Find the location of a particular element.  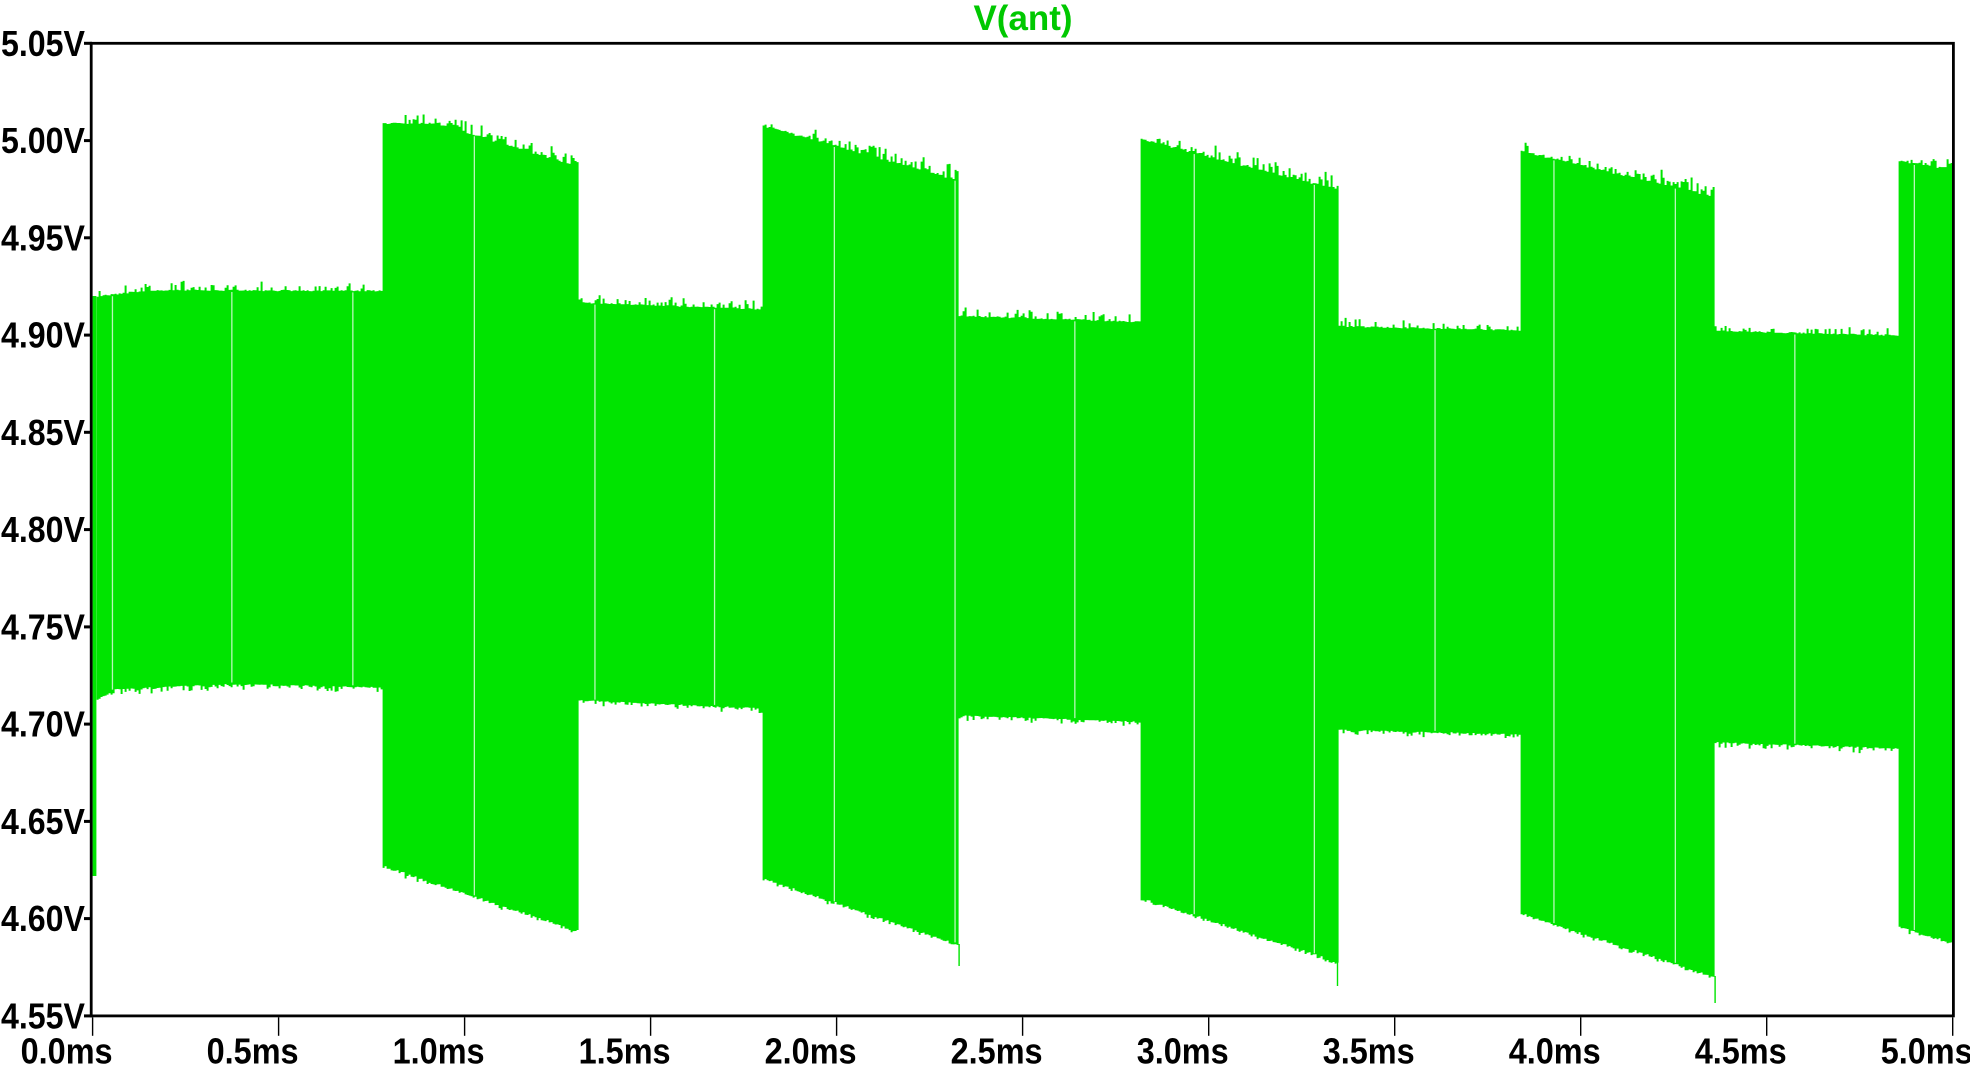

svg-text: 5.00V is located at coordinates (43, 140).